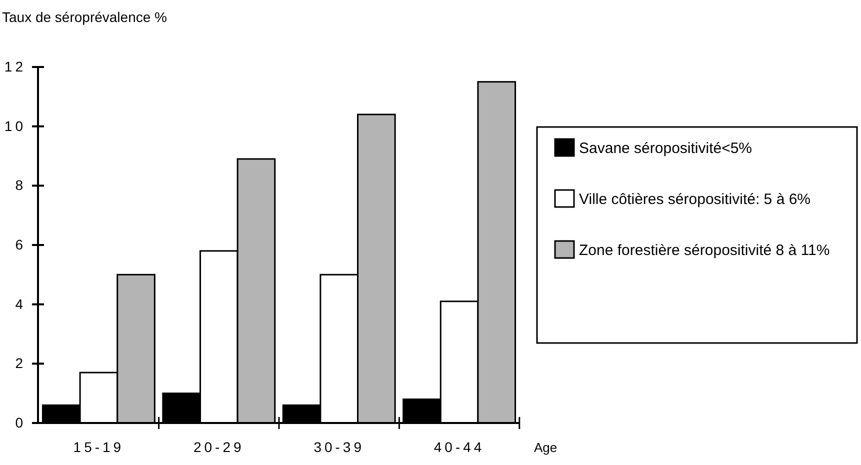 The height and width of the screenshot is (465, 861). What do you see at coordinates (98, 447) in the screenshot?
I see `x-tick-label: 15-19` at bounding box center [98, 447].